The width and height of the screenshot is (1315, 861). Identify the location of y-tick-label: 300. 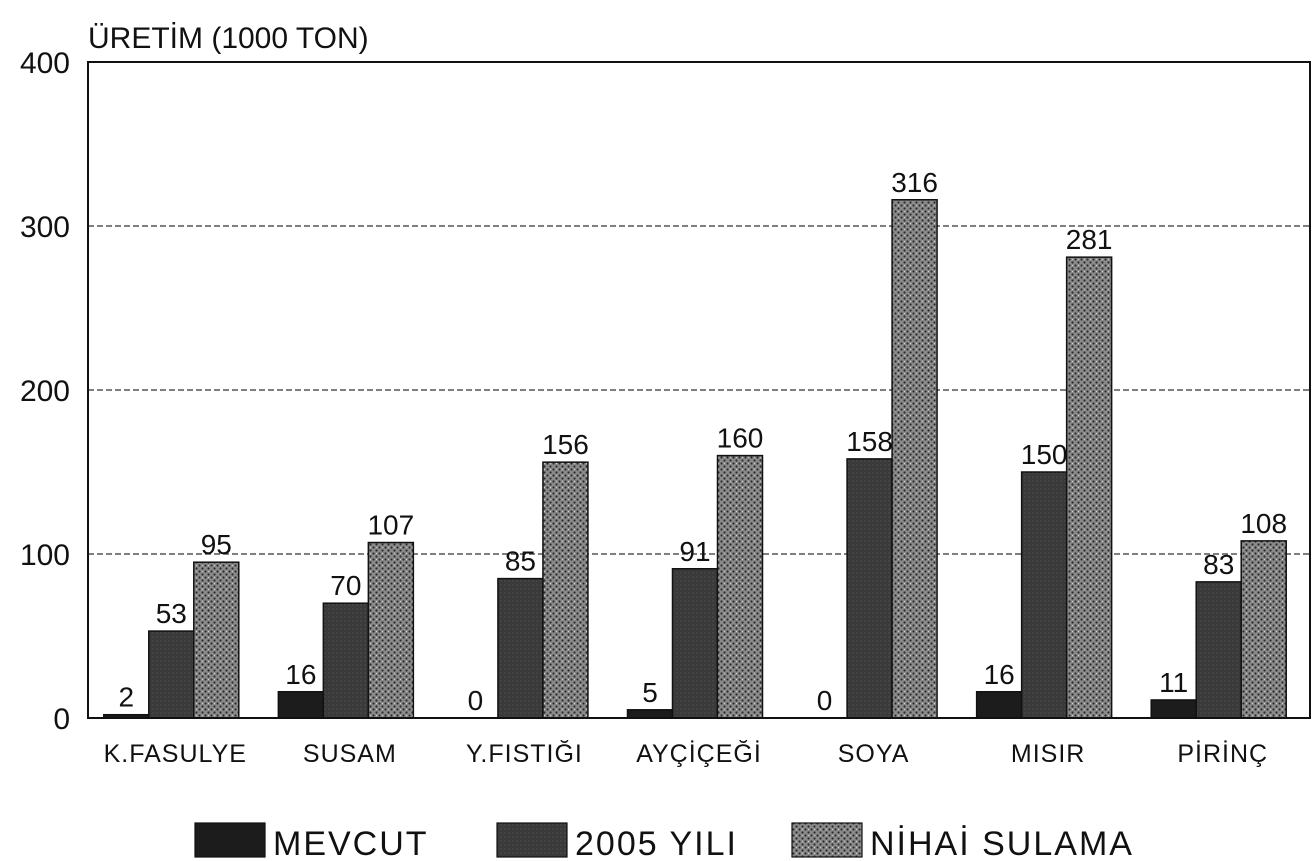
(45, 227).